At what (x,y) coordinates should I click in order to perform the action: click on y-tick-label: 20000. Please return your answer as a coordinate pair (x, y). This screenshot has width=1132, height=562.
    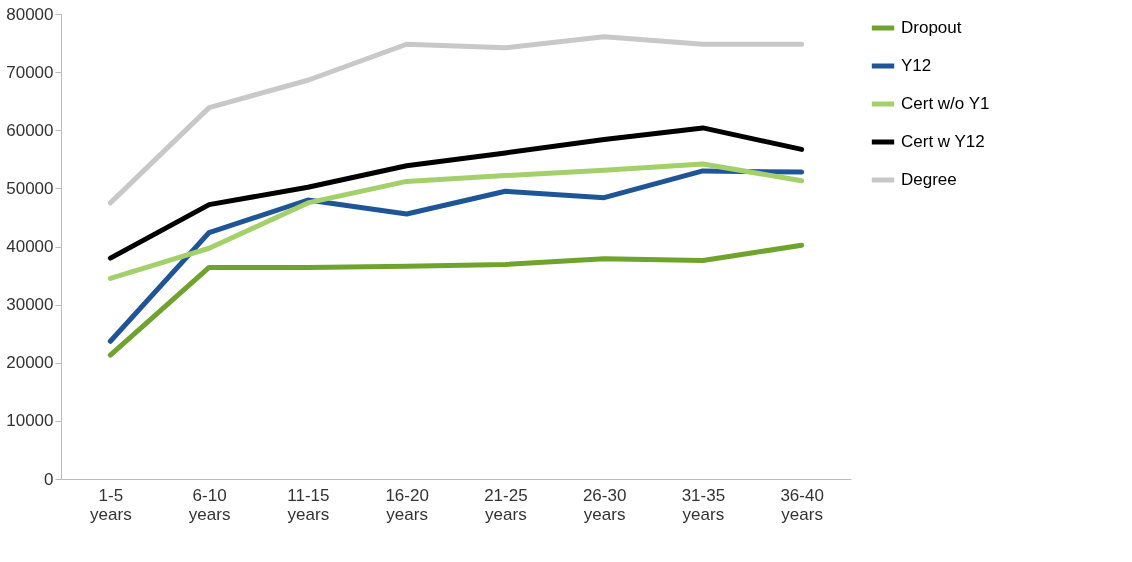
    Looking at the image, I should click on (30, 363).